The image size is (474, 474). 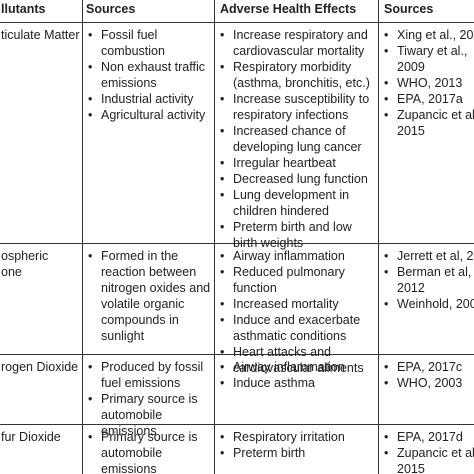 I want to click on list-item: Produced by fossil fuel emissions, so click(x=148, y=375).